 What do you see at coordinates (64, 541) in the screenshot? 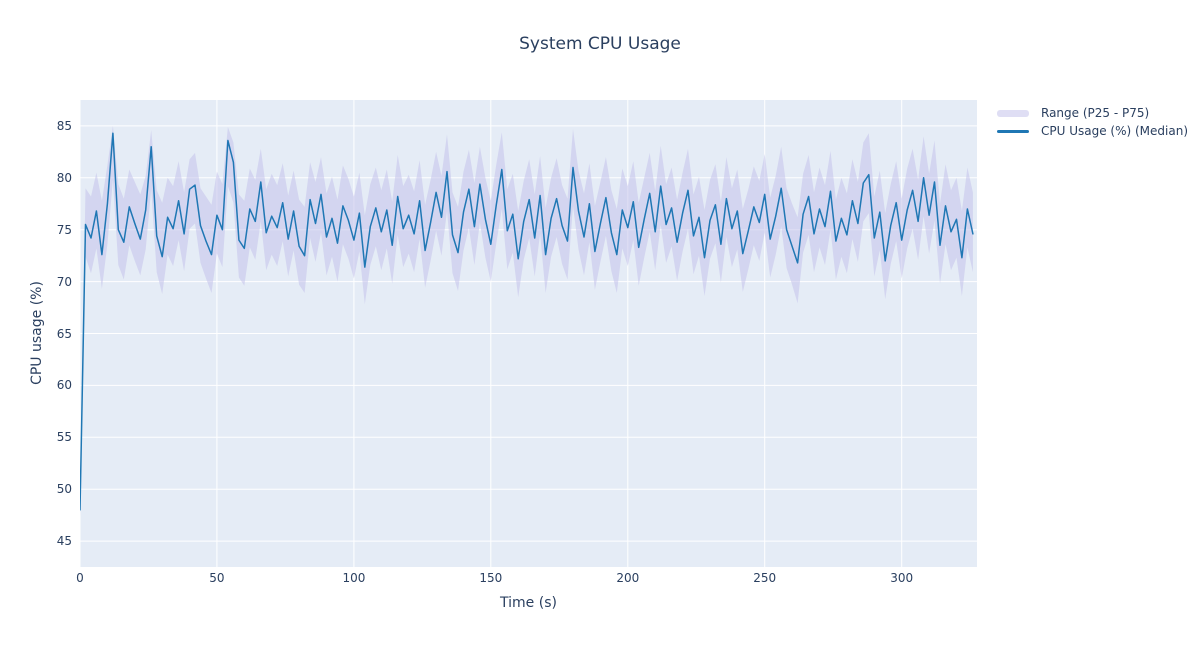
I see `y-tick-label: 45` at bounding box center [64, 541].